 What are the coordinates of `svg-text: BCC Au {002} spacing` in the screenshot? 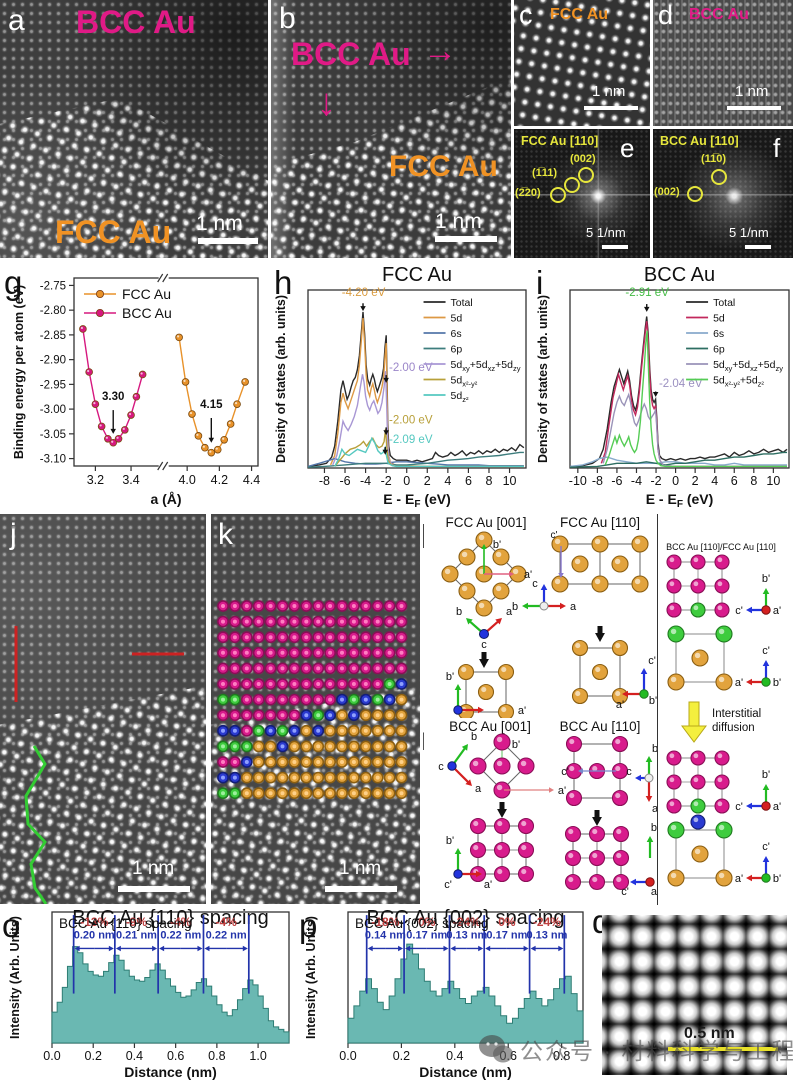 It's located at (422, 923).